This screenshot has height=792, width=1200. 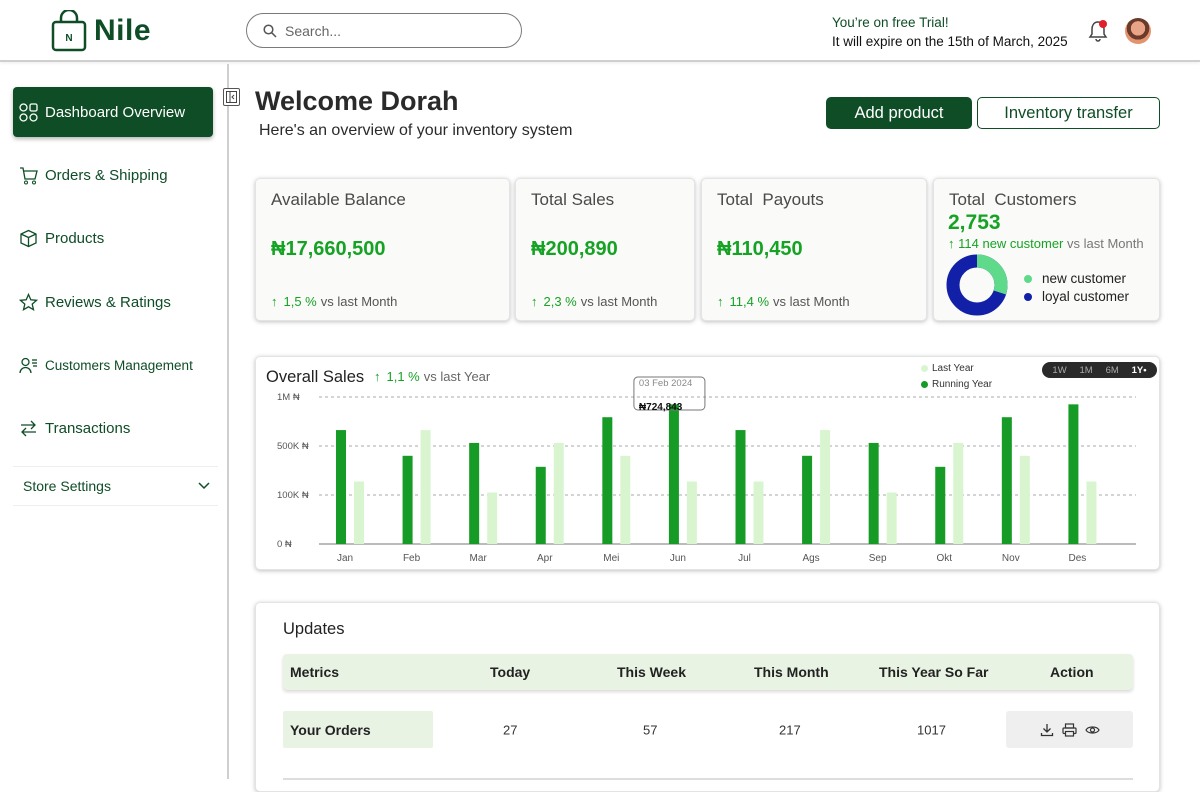 I want to click on column-header: This Week, so click(x=651, y=672).